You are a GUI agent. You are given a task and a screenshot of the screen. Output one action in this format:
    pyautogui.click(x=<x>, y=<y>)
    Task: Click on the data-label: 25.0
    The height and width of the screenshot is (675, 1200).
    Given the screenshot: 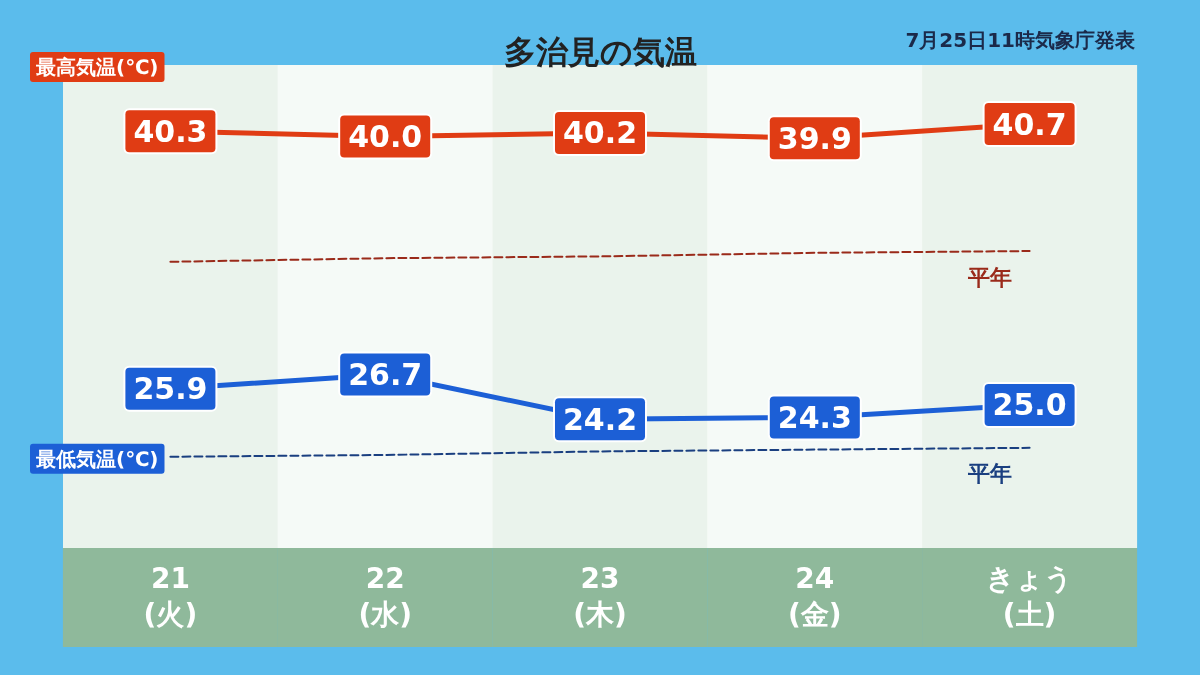 What is the action you would take?
    pyautogui.click(x=1029, y=405)
    